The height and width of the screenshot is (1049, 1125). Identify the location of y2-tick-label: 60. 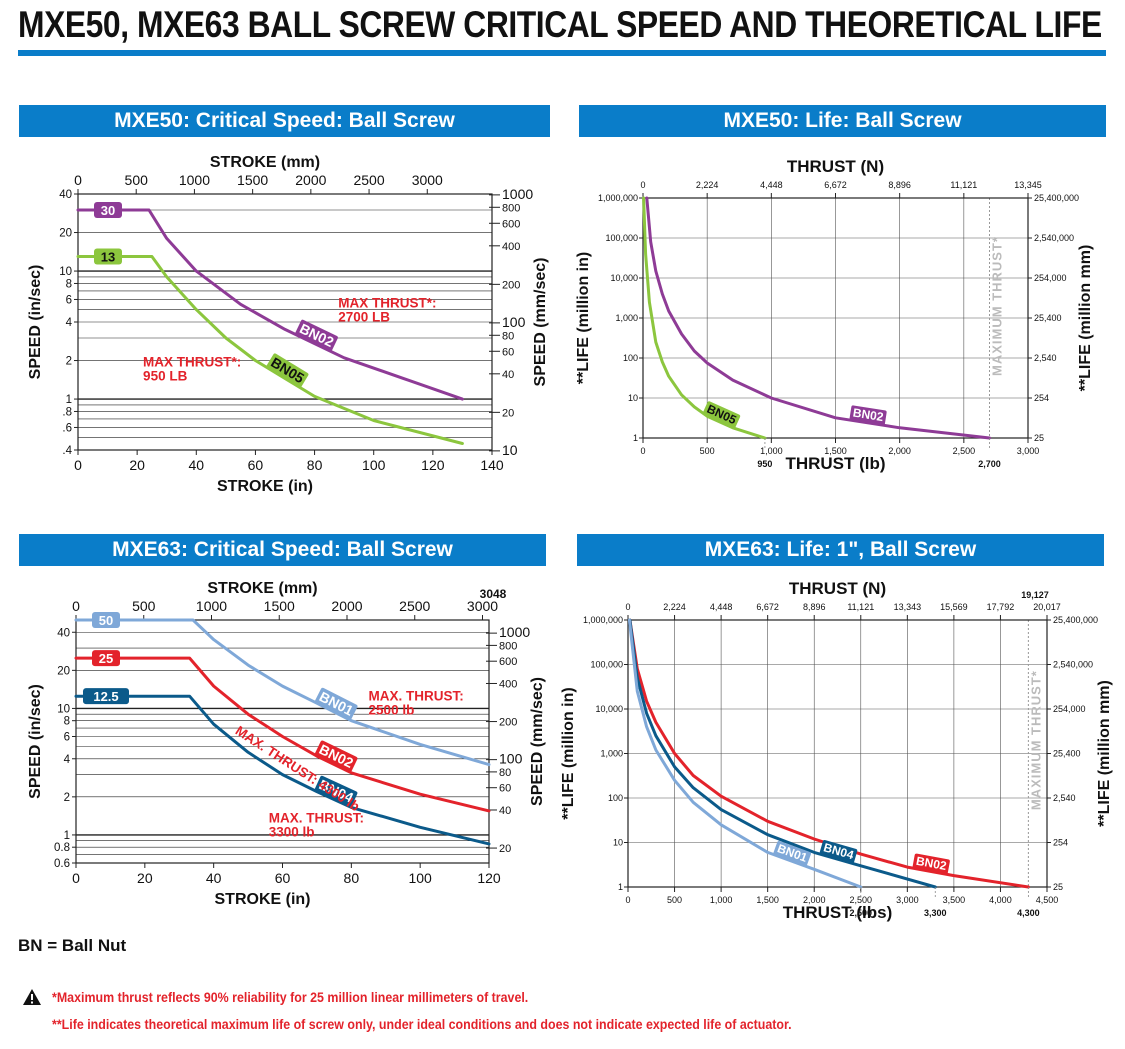
(508, 352).